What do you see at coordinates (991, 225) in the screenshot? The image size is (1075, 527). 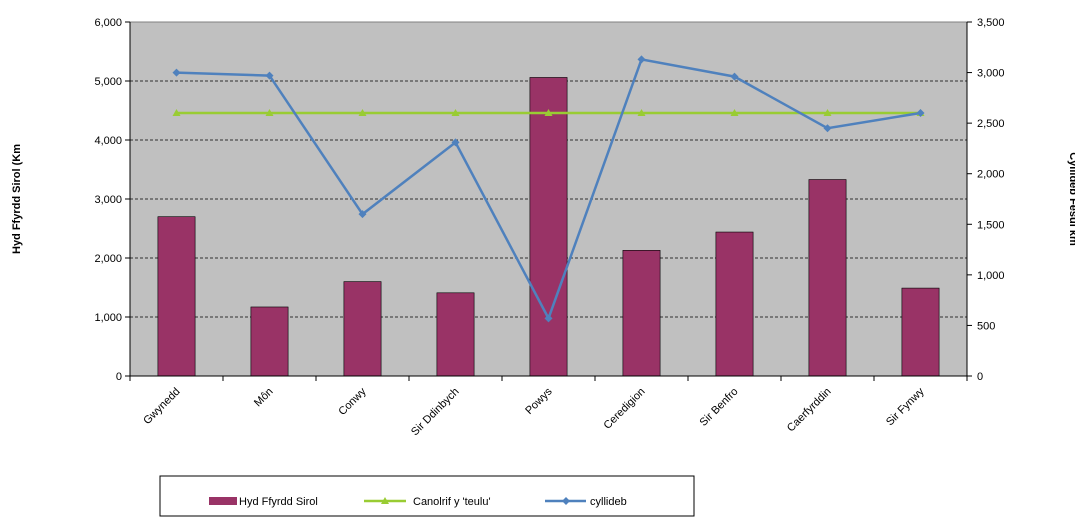 I see `right-axis-tick-label: 1,500` at bounding box center [991, 225].